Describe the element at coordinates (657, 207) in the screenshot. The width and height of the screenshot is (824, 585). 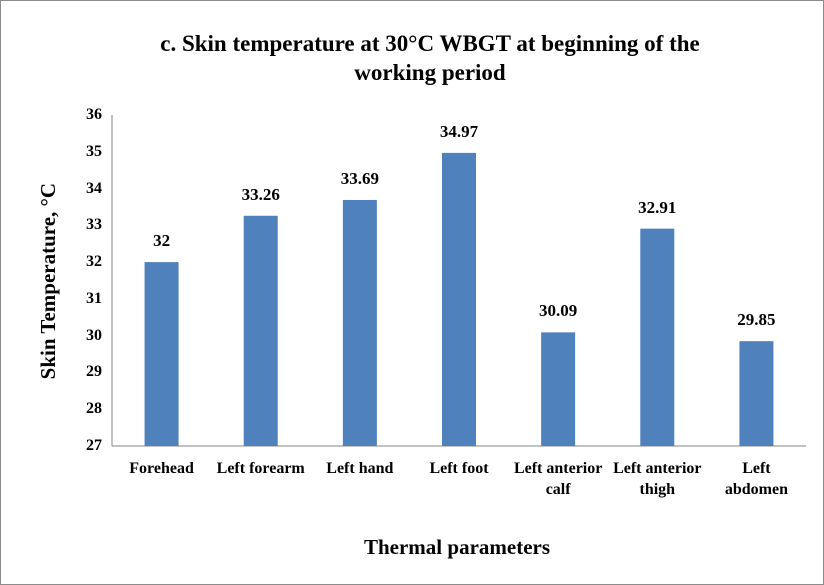
I see `data-label: 32.91` at that location.